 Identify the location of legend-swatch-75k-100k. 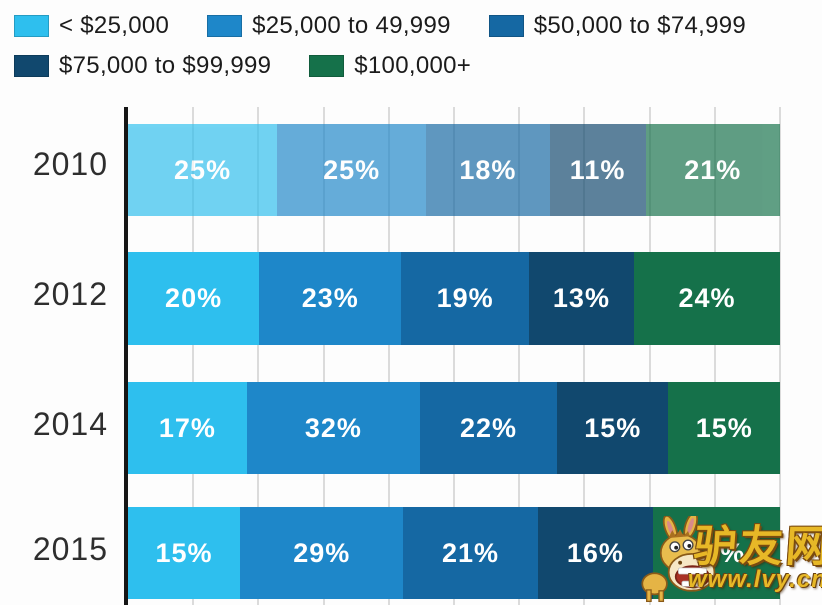
(31, 66).